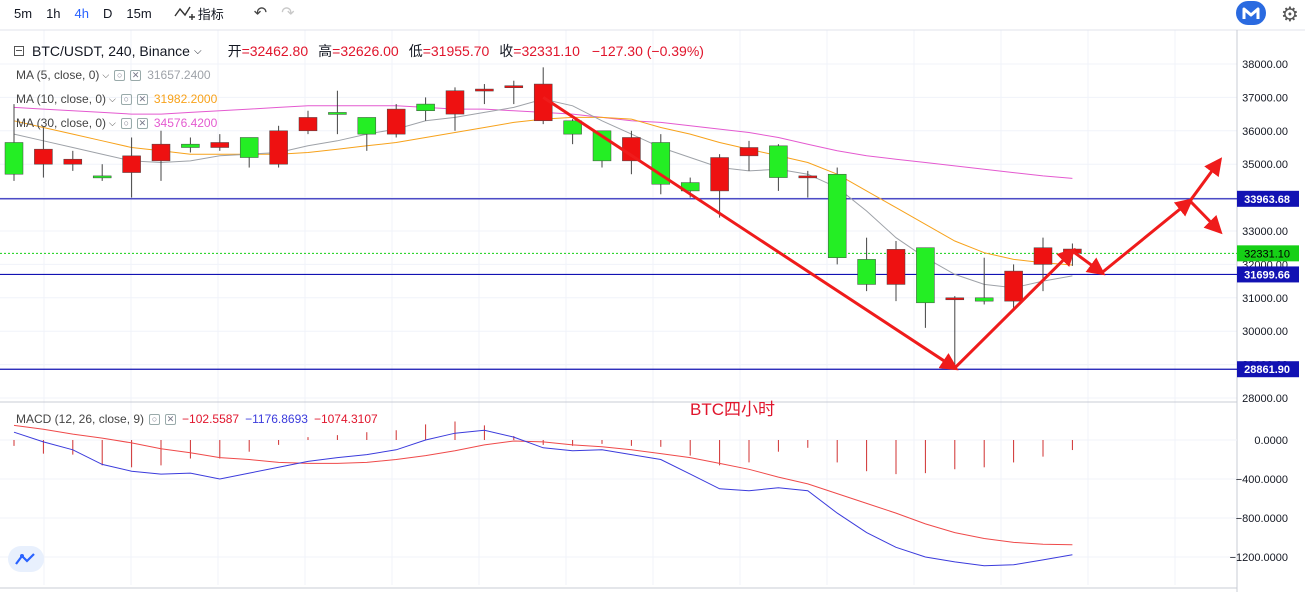 The width and height of the screenshot is (1305, 592). I want to click on price-tick-label: 30000.00, so click(1265, 332).